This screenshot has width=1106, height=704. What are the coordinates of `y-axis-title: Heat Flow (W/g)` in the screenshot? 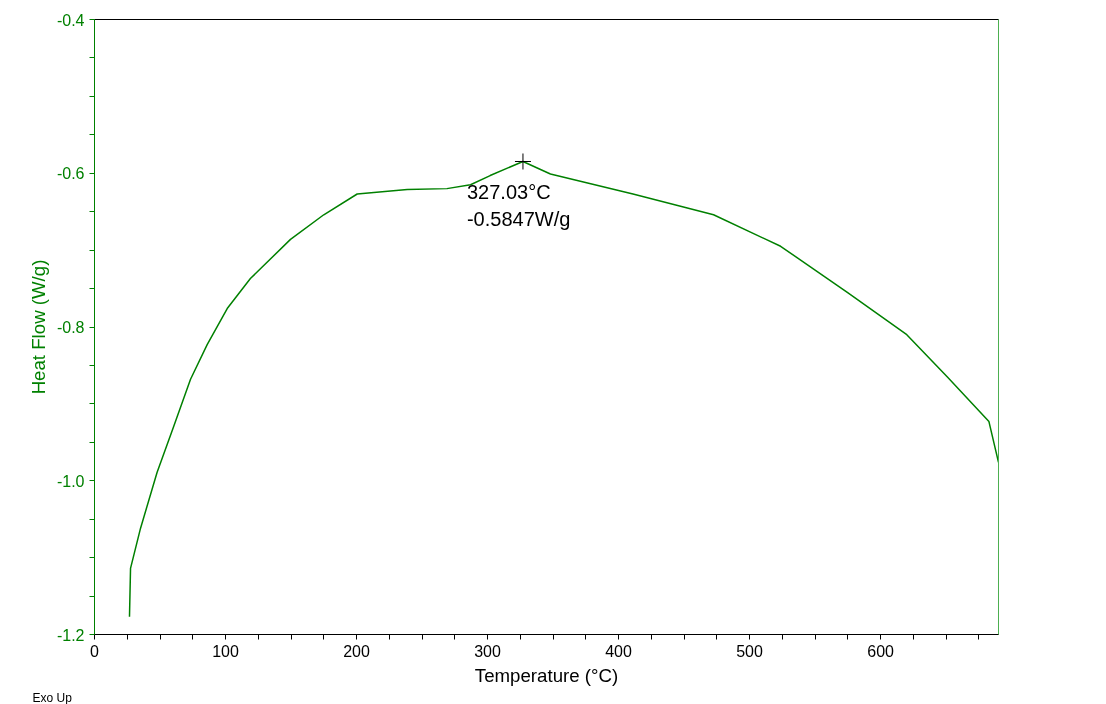 It's located at (38, 327).